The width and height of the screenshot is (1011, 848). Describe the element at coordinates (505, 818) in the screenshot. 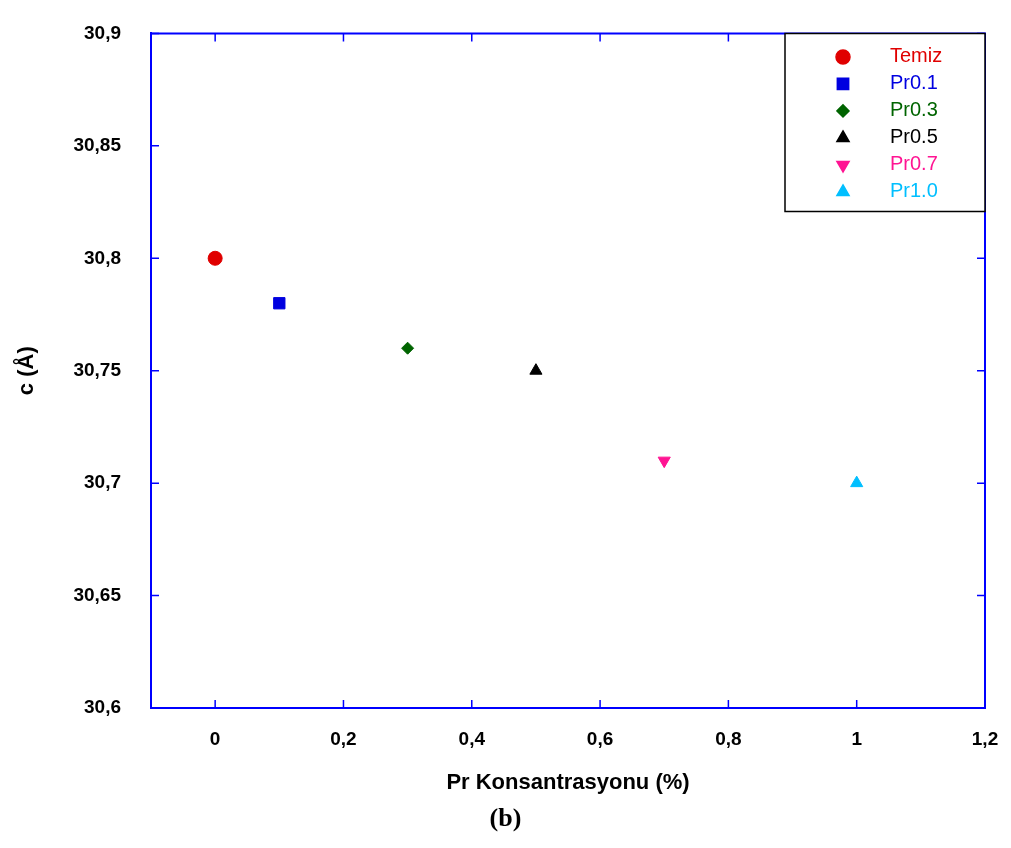

I see `text: (b)` at that location.